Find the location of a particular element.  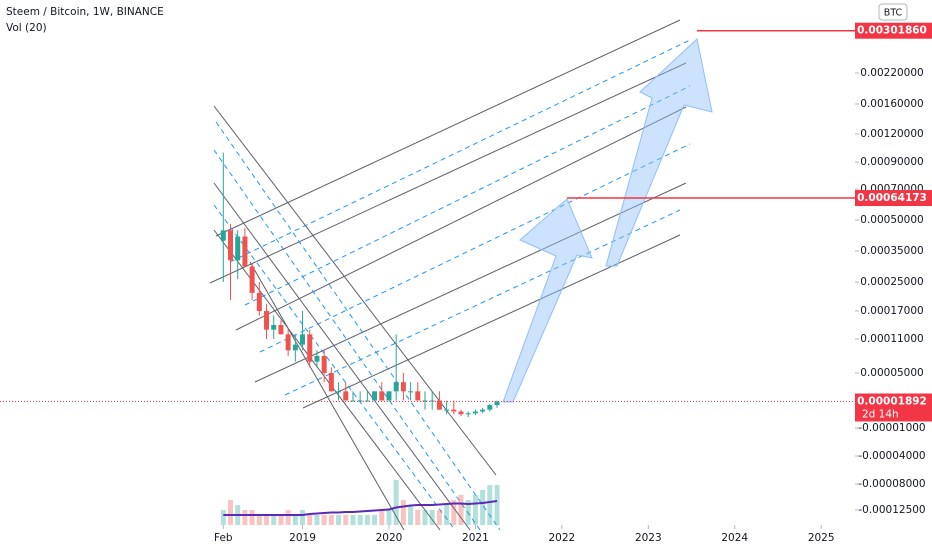

chart-title: Steem / Bitcoin, 1W, BINANCE is located at coordinates (85, 12).